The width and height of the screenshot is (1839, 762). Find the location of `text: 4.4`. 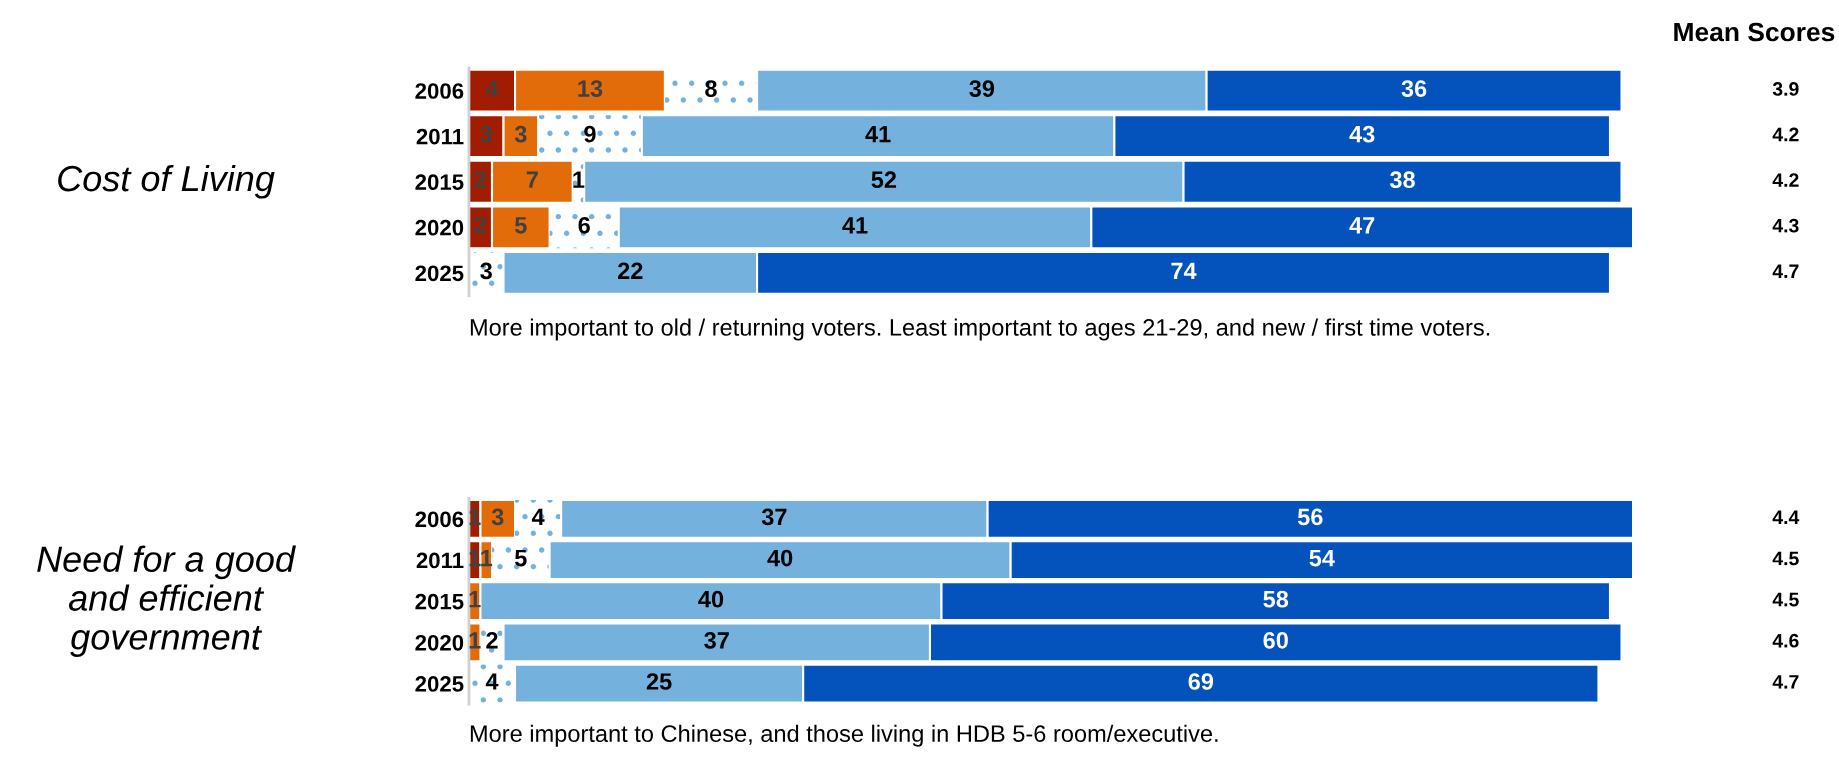

text: 4.4 is located at coordinates (1786, 517).